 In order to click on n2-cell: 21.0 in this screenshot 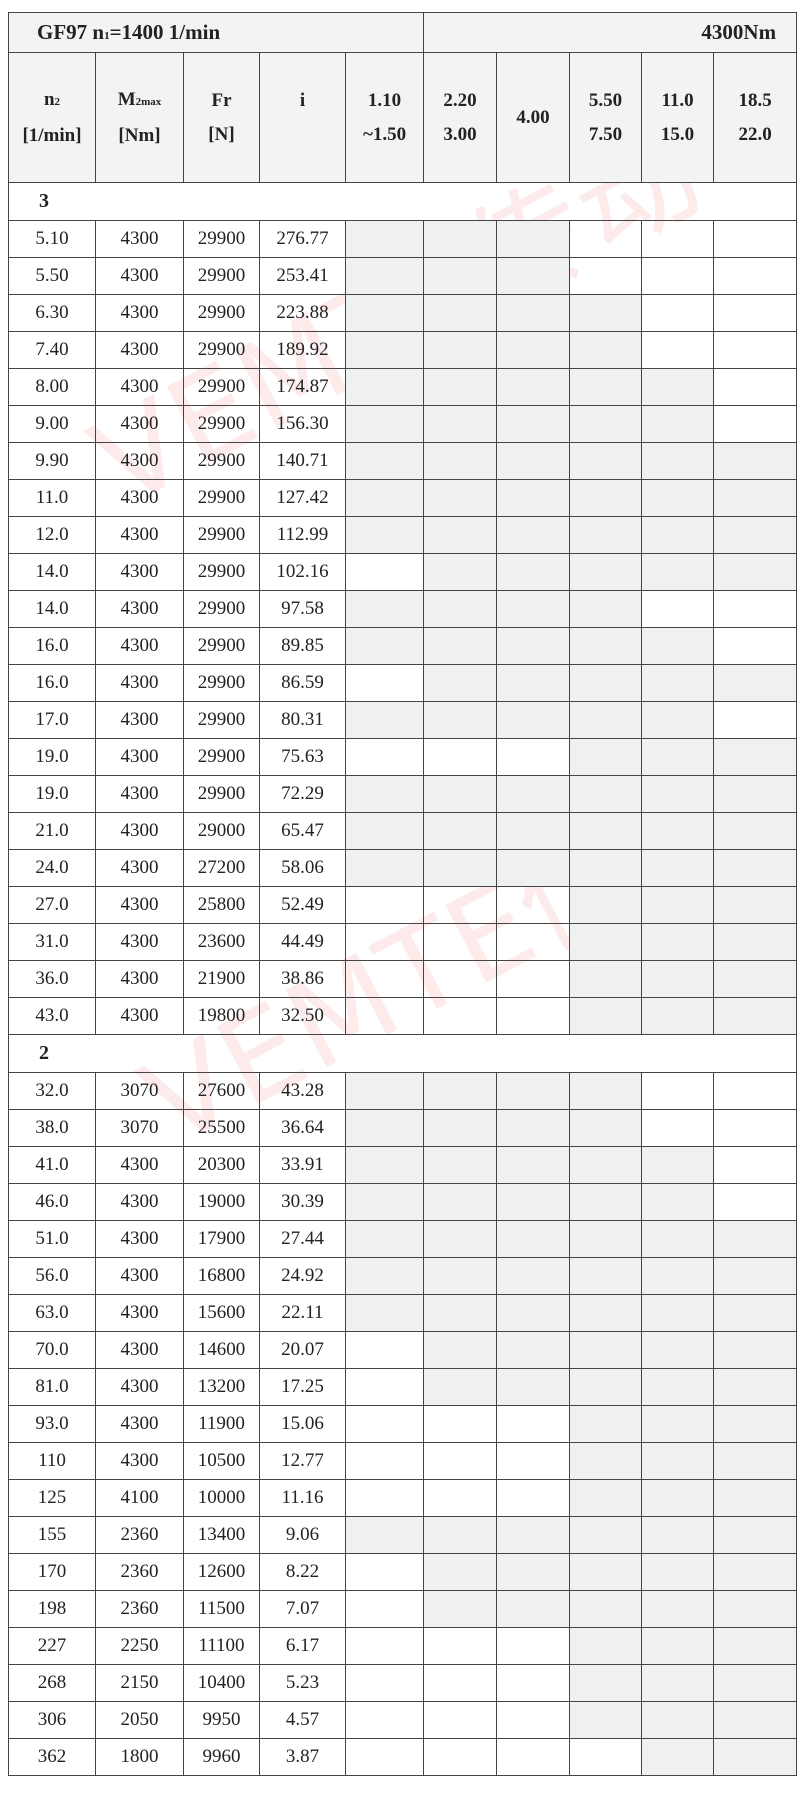, I will do `click(52, 831)`.